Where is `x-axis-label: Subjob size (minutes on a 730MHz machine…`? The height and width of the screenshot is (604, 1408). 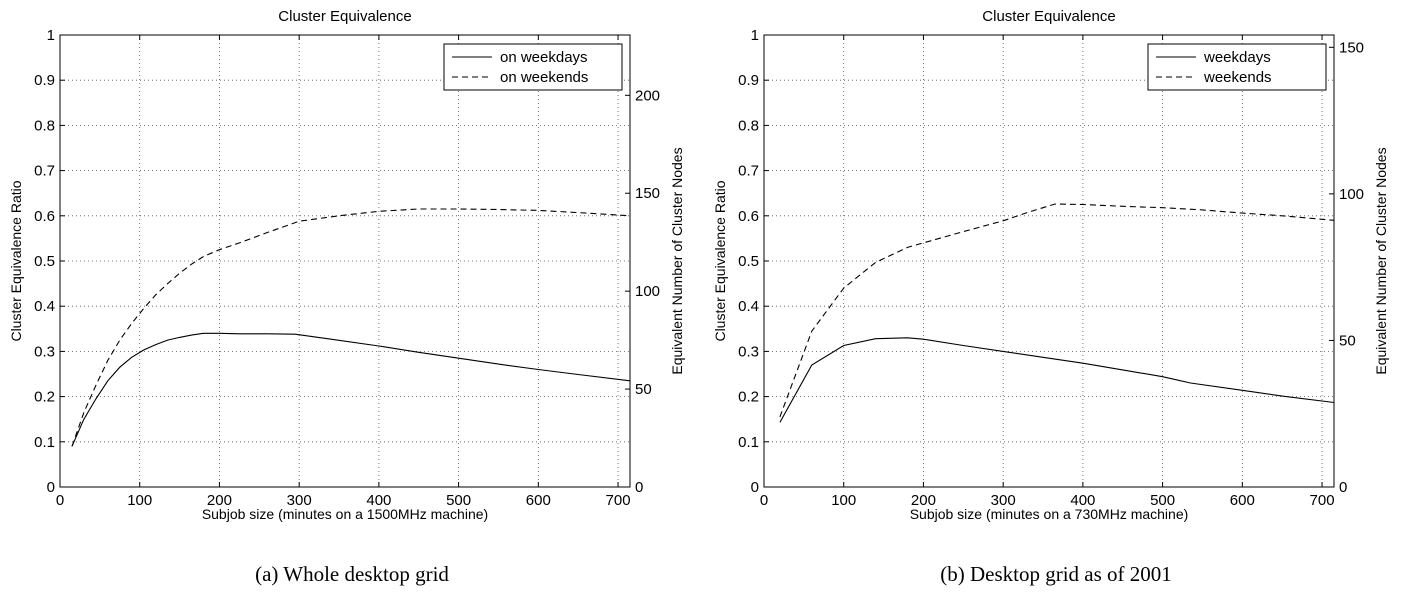
x-axis-label: Subjob size (minutes on a 730MHz machine… is located at coordinates (1049, 514).